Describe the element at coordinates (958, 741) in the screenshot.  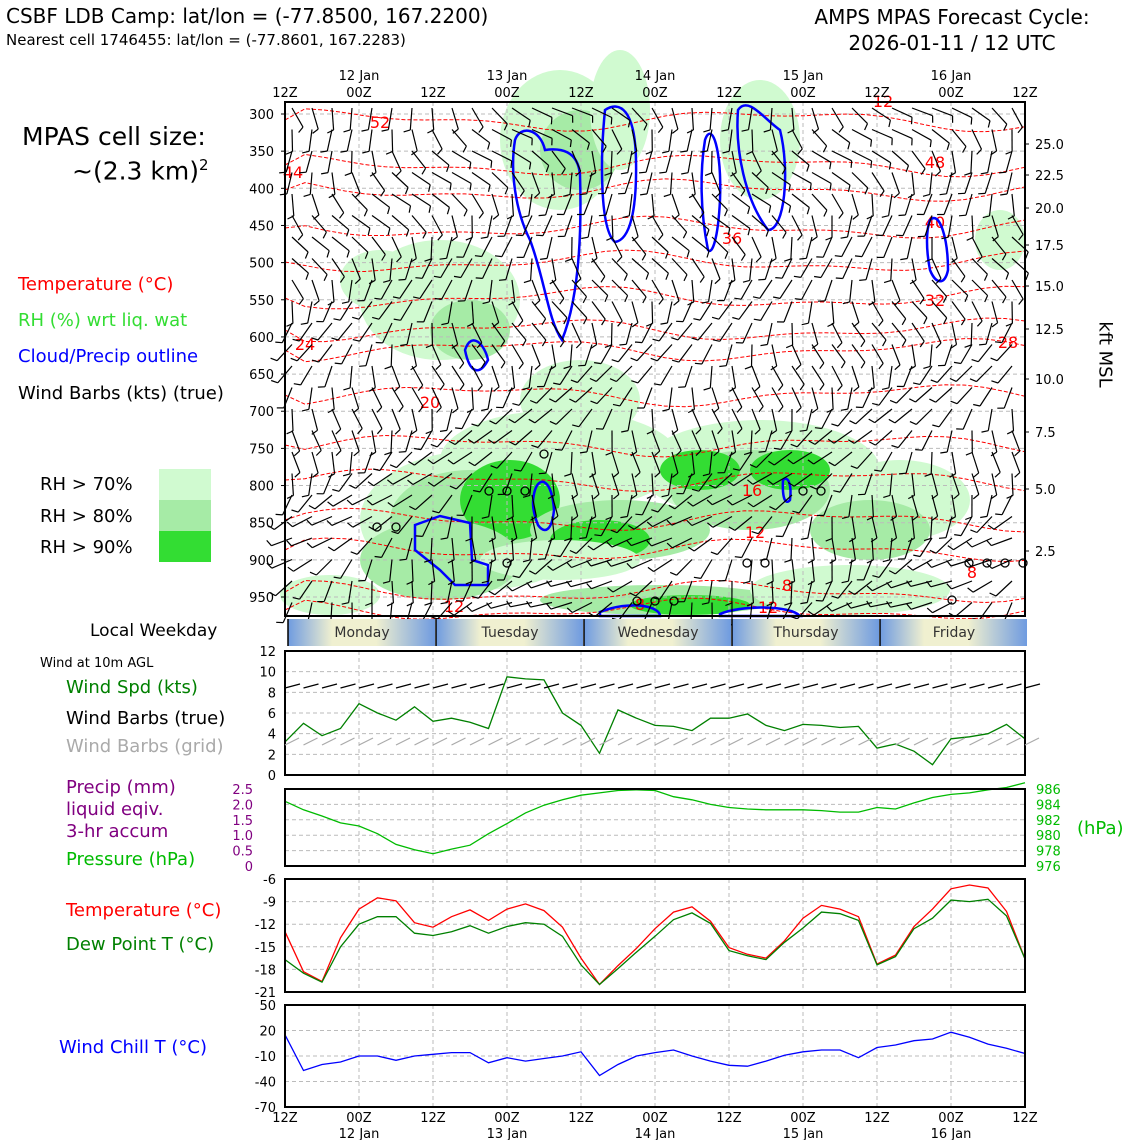
I see `grid-wind-barb` at that location.